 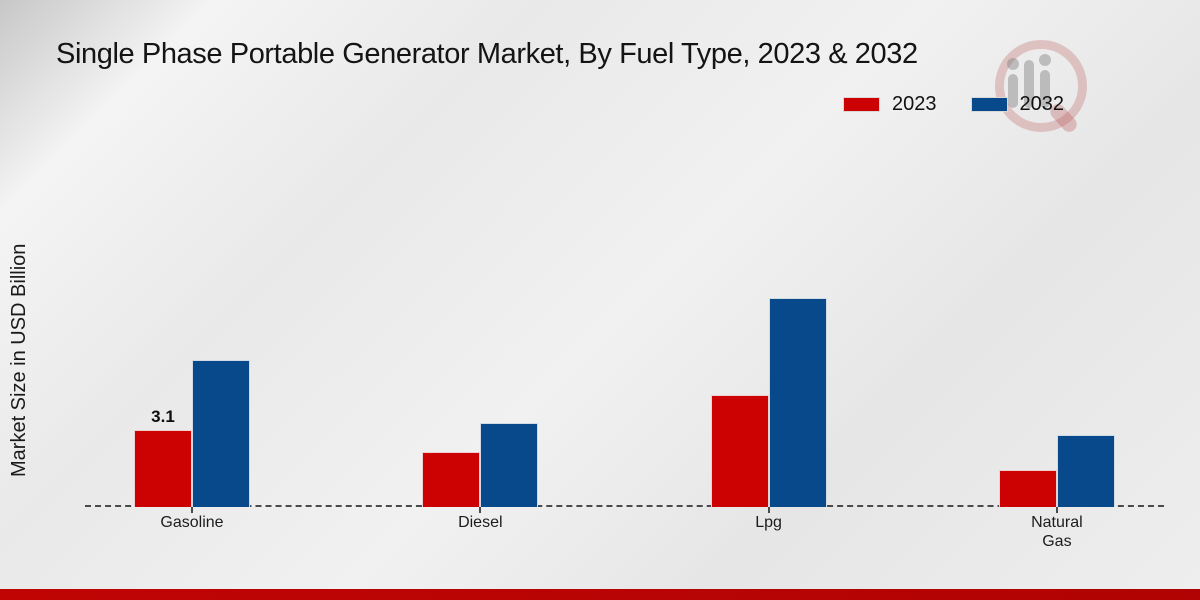 I want to click on watermark-magnifier-ring-icon, so click(x=1041, y=86).